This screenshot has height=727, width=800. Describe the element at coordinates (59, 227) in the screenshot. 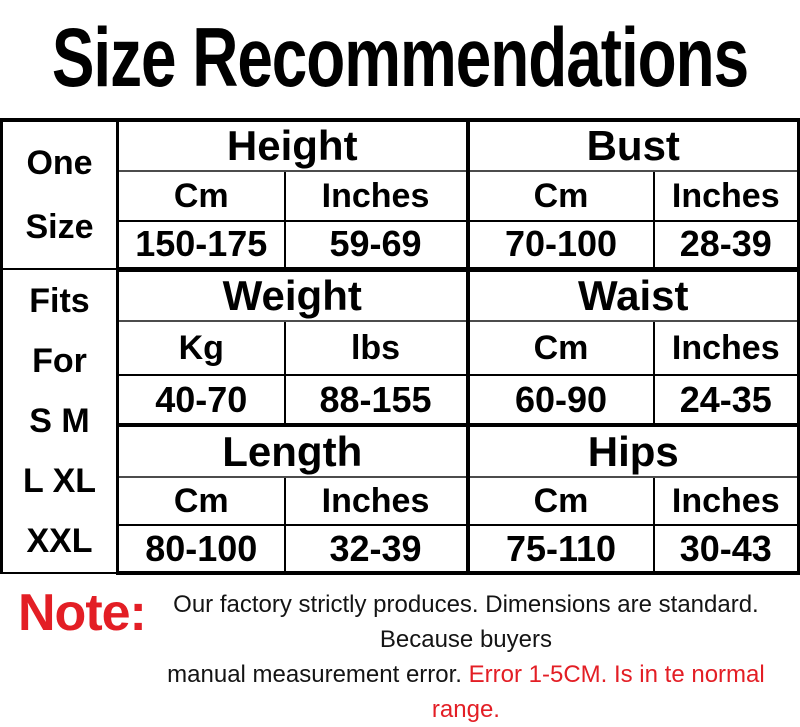

I see `one-size-label-line: Size` at that location.